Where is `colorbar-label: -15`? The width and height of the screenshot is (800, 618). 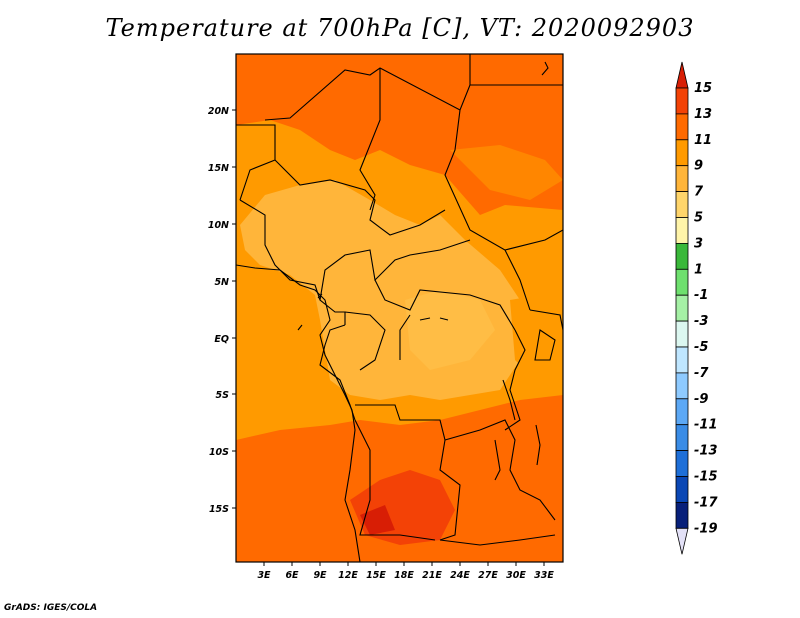
colorbar-label: -15 is located at coordinates (706, 477).